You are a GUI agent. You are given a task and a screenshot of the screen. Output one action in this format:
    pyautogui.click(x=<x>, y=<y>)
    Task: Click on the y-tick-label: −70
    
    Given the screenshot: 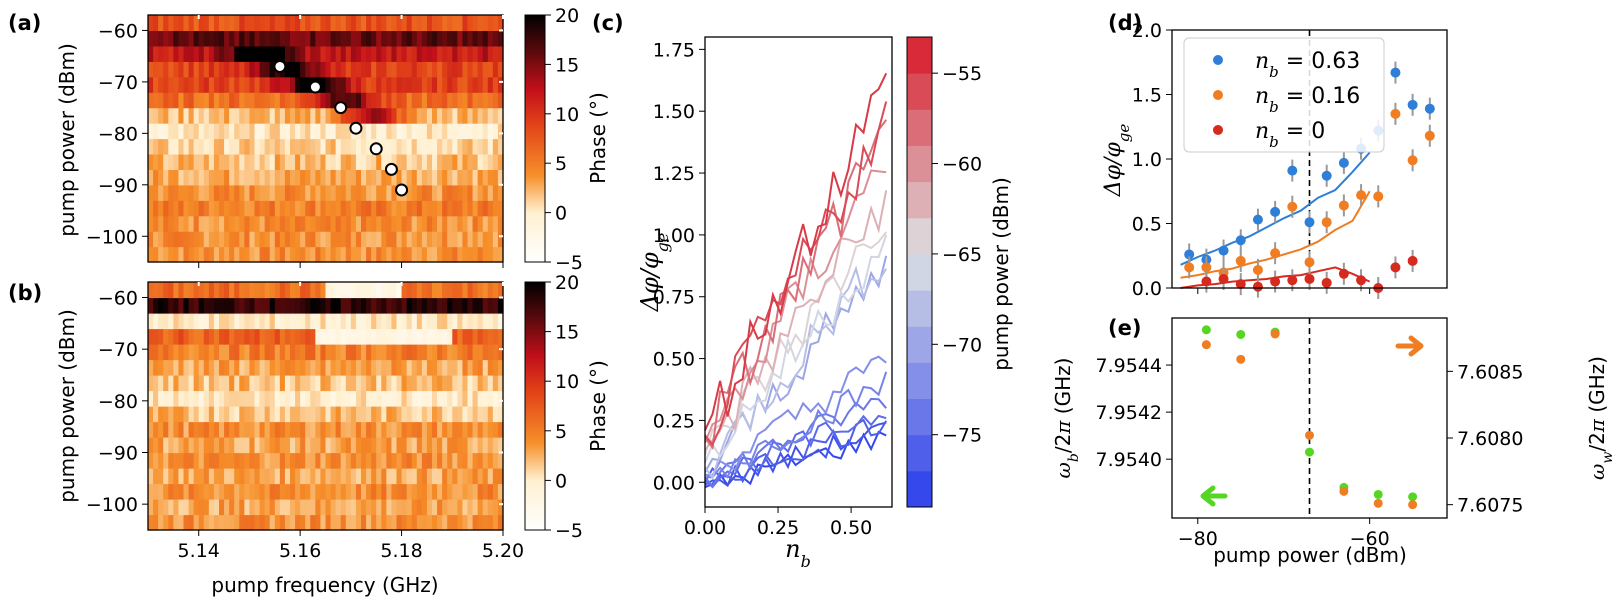 What is the action you would take?
    pyautogui.click(x=118, y=83)
    